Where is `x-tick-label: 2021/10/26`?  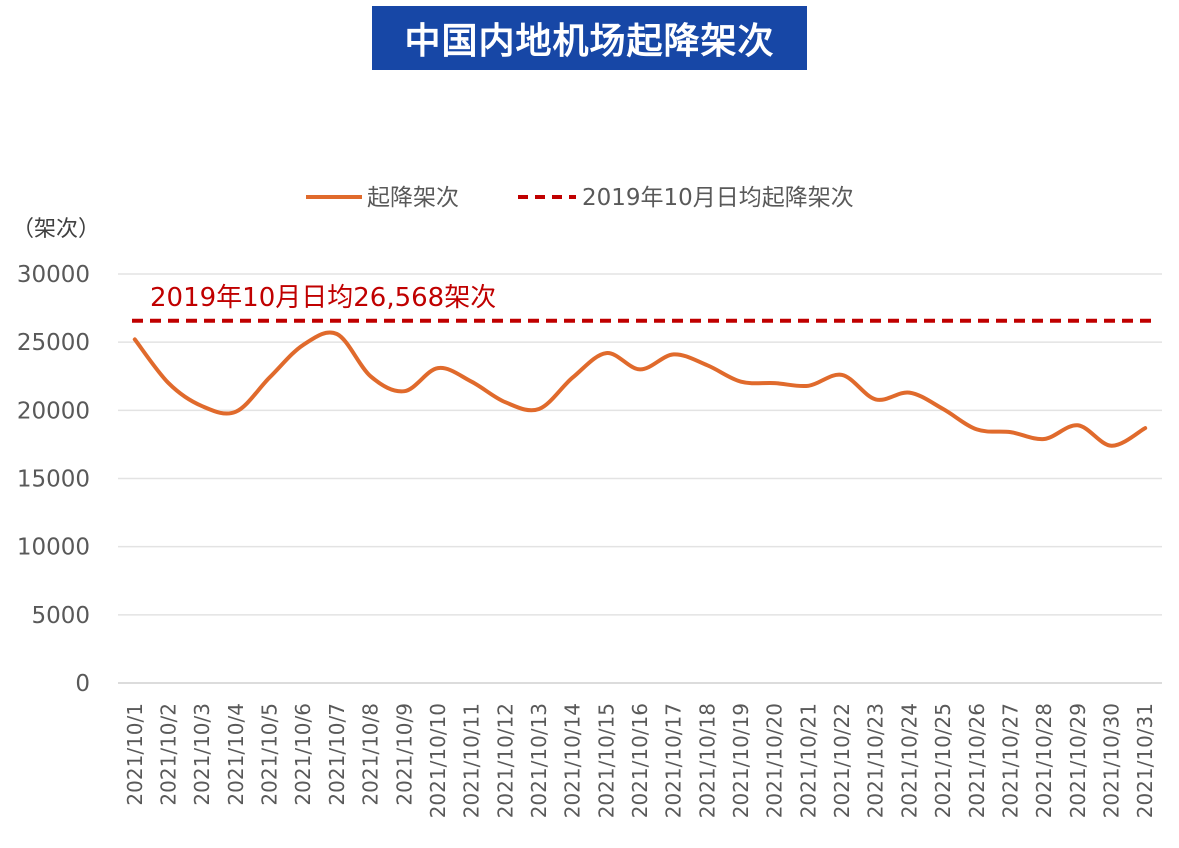
x-tick-label: 2021/10/26 is located at coordinates (977, 760).